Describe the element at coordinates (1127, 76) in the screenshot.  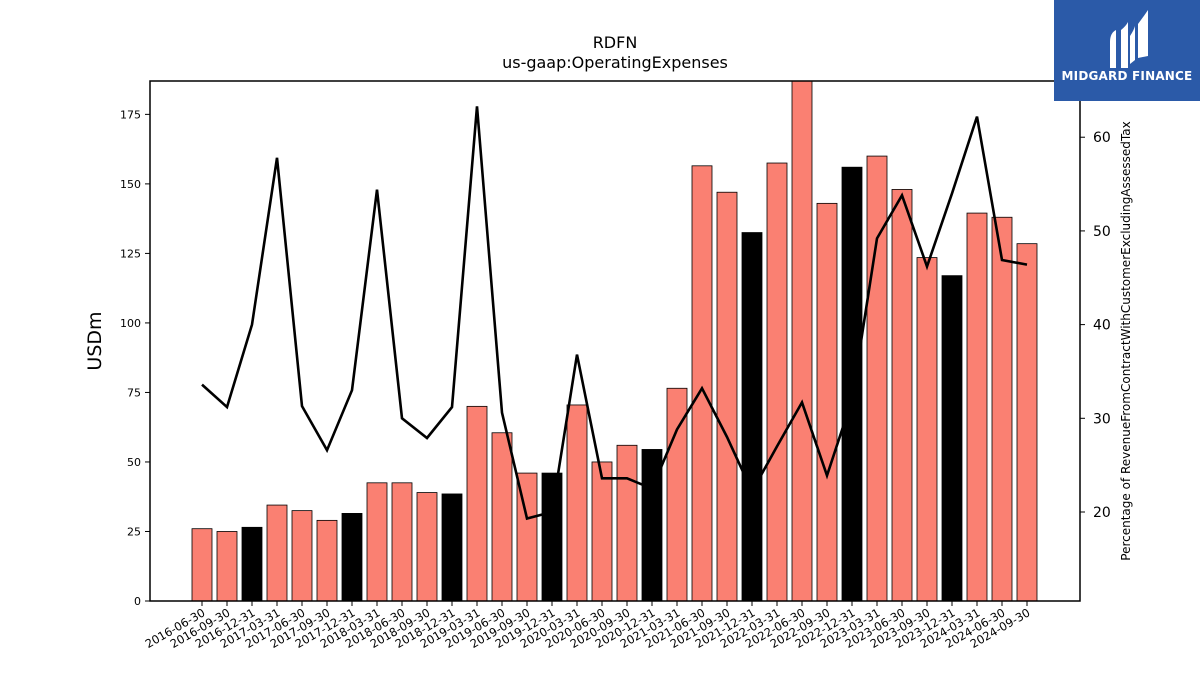
I see `logo-text: MIDGARD FINANCE` at that location.